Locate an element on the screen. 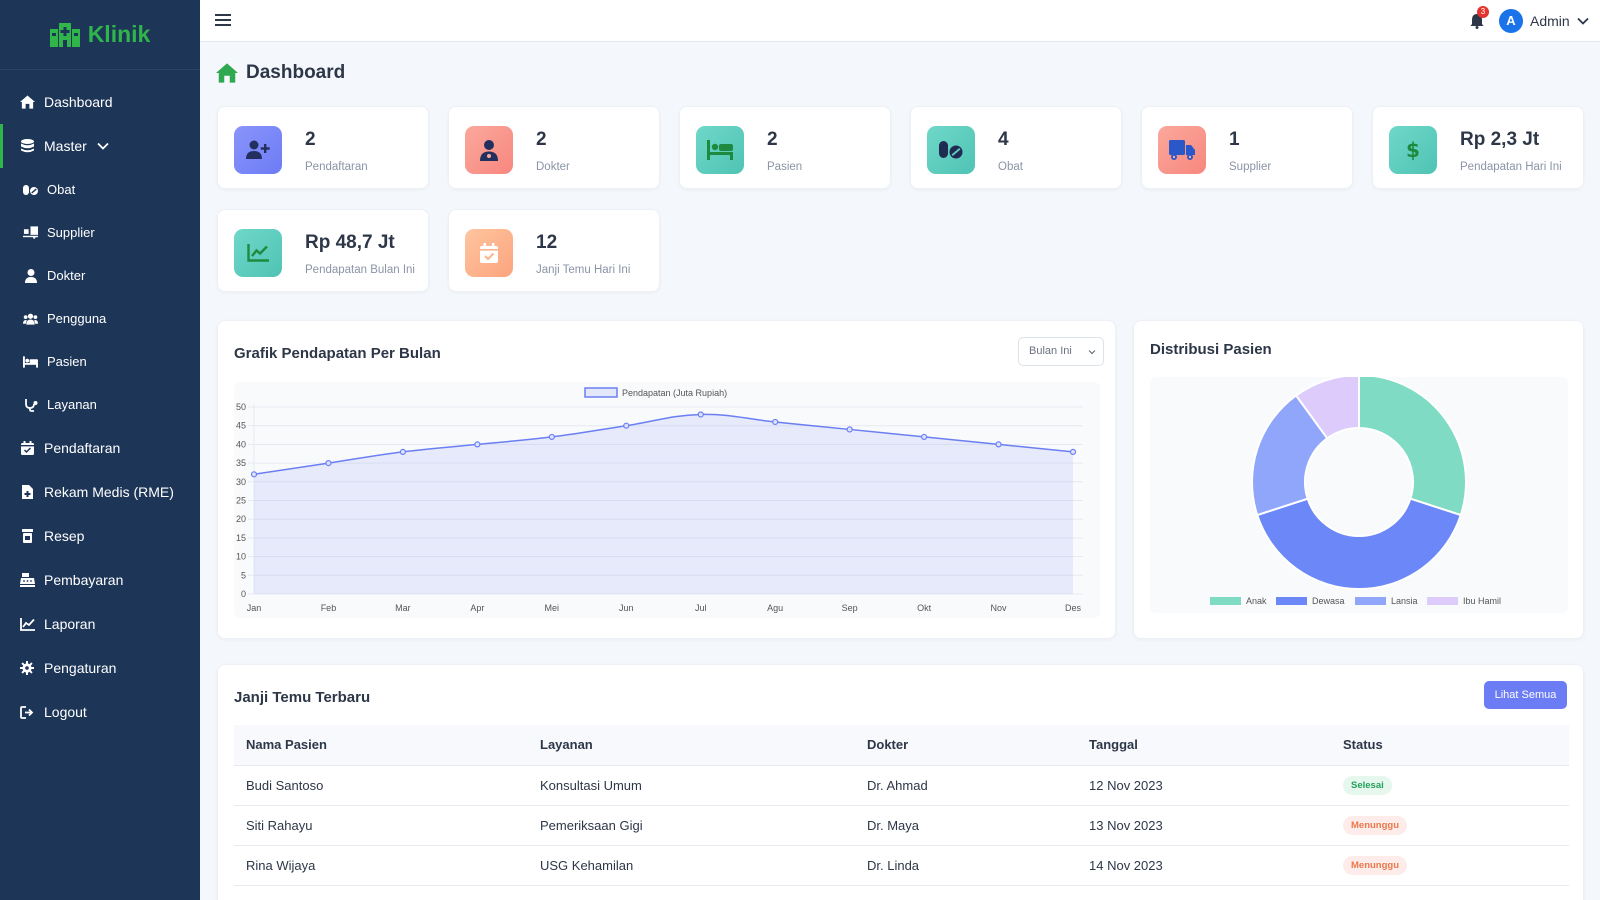 This screenshot has width=1600, height=900. stat-card-obat: 4 Obat is located at coordinates (1016, 147).